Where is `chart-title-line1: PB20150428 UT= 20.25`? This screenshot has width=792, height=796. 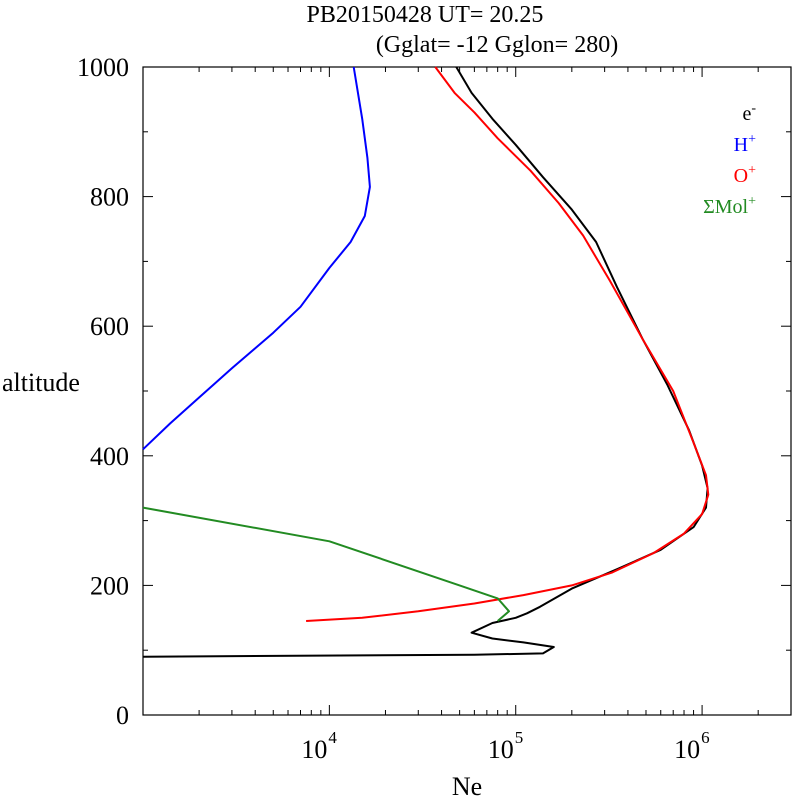
chart-title-line1: PB20150428 UT= 20.25 is located at coordinates (425, 15).